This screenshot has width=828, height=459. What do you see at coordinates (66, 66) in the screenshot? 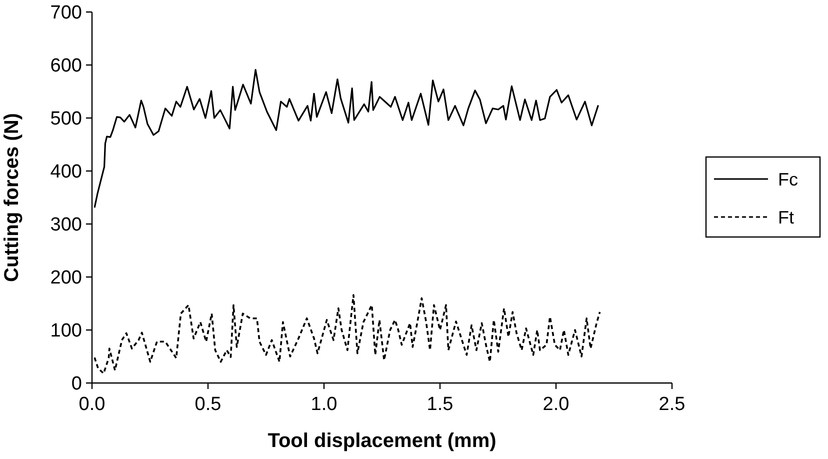
I see `y-tick-label: 600` at bounding box center [66, 66].